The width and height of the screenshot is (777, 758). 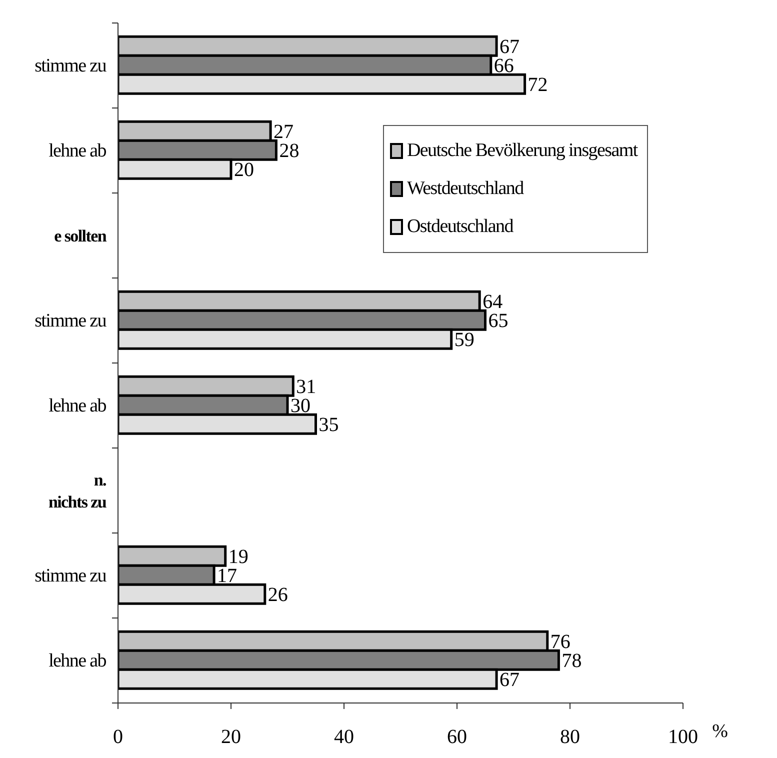 I want to click on data-label: 67, so click(x=510, y=680).